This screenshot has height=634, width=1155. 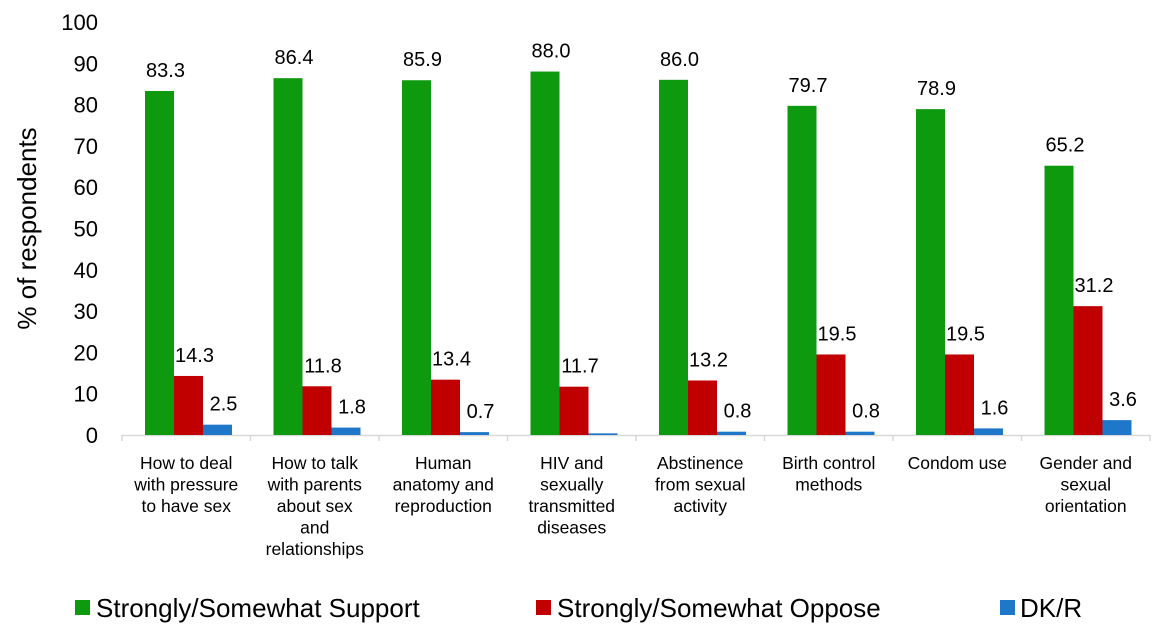 I want to click on y-tick-label: 50, so click(x=86, y=229).